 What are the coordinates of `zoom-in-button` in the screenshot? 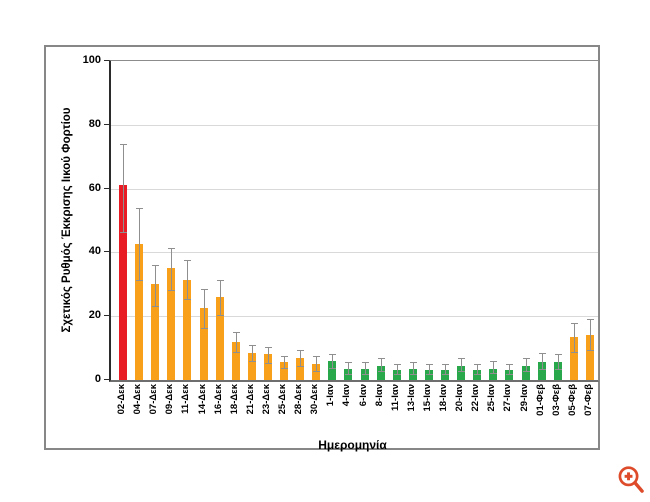 It's located at (631, 480).